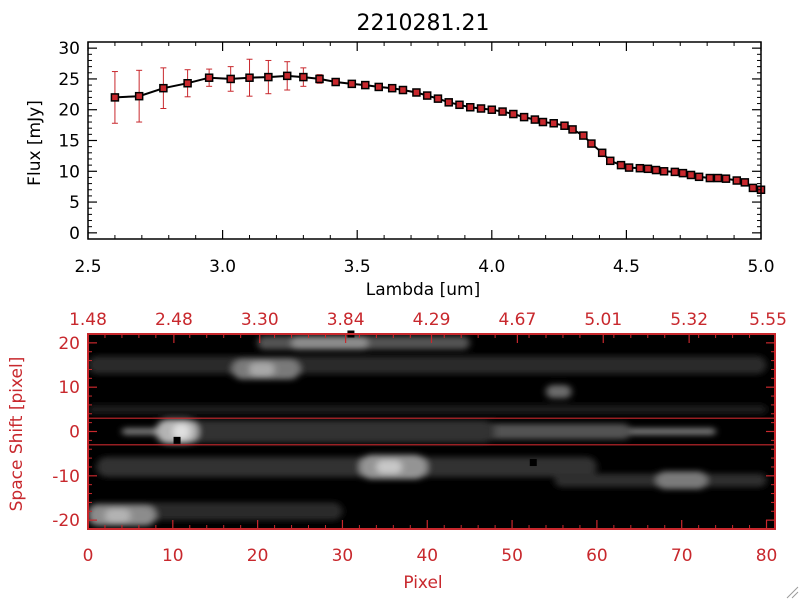 This screenshot has height=600, width=800. What do you see at coordinates (222, 267) in the screenshot?
I see `x-tick-label: 3.0` at bounding box center [222, 267].